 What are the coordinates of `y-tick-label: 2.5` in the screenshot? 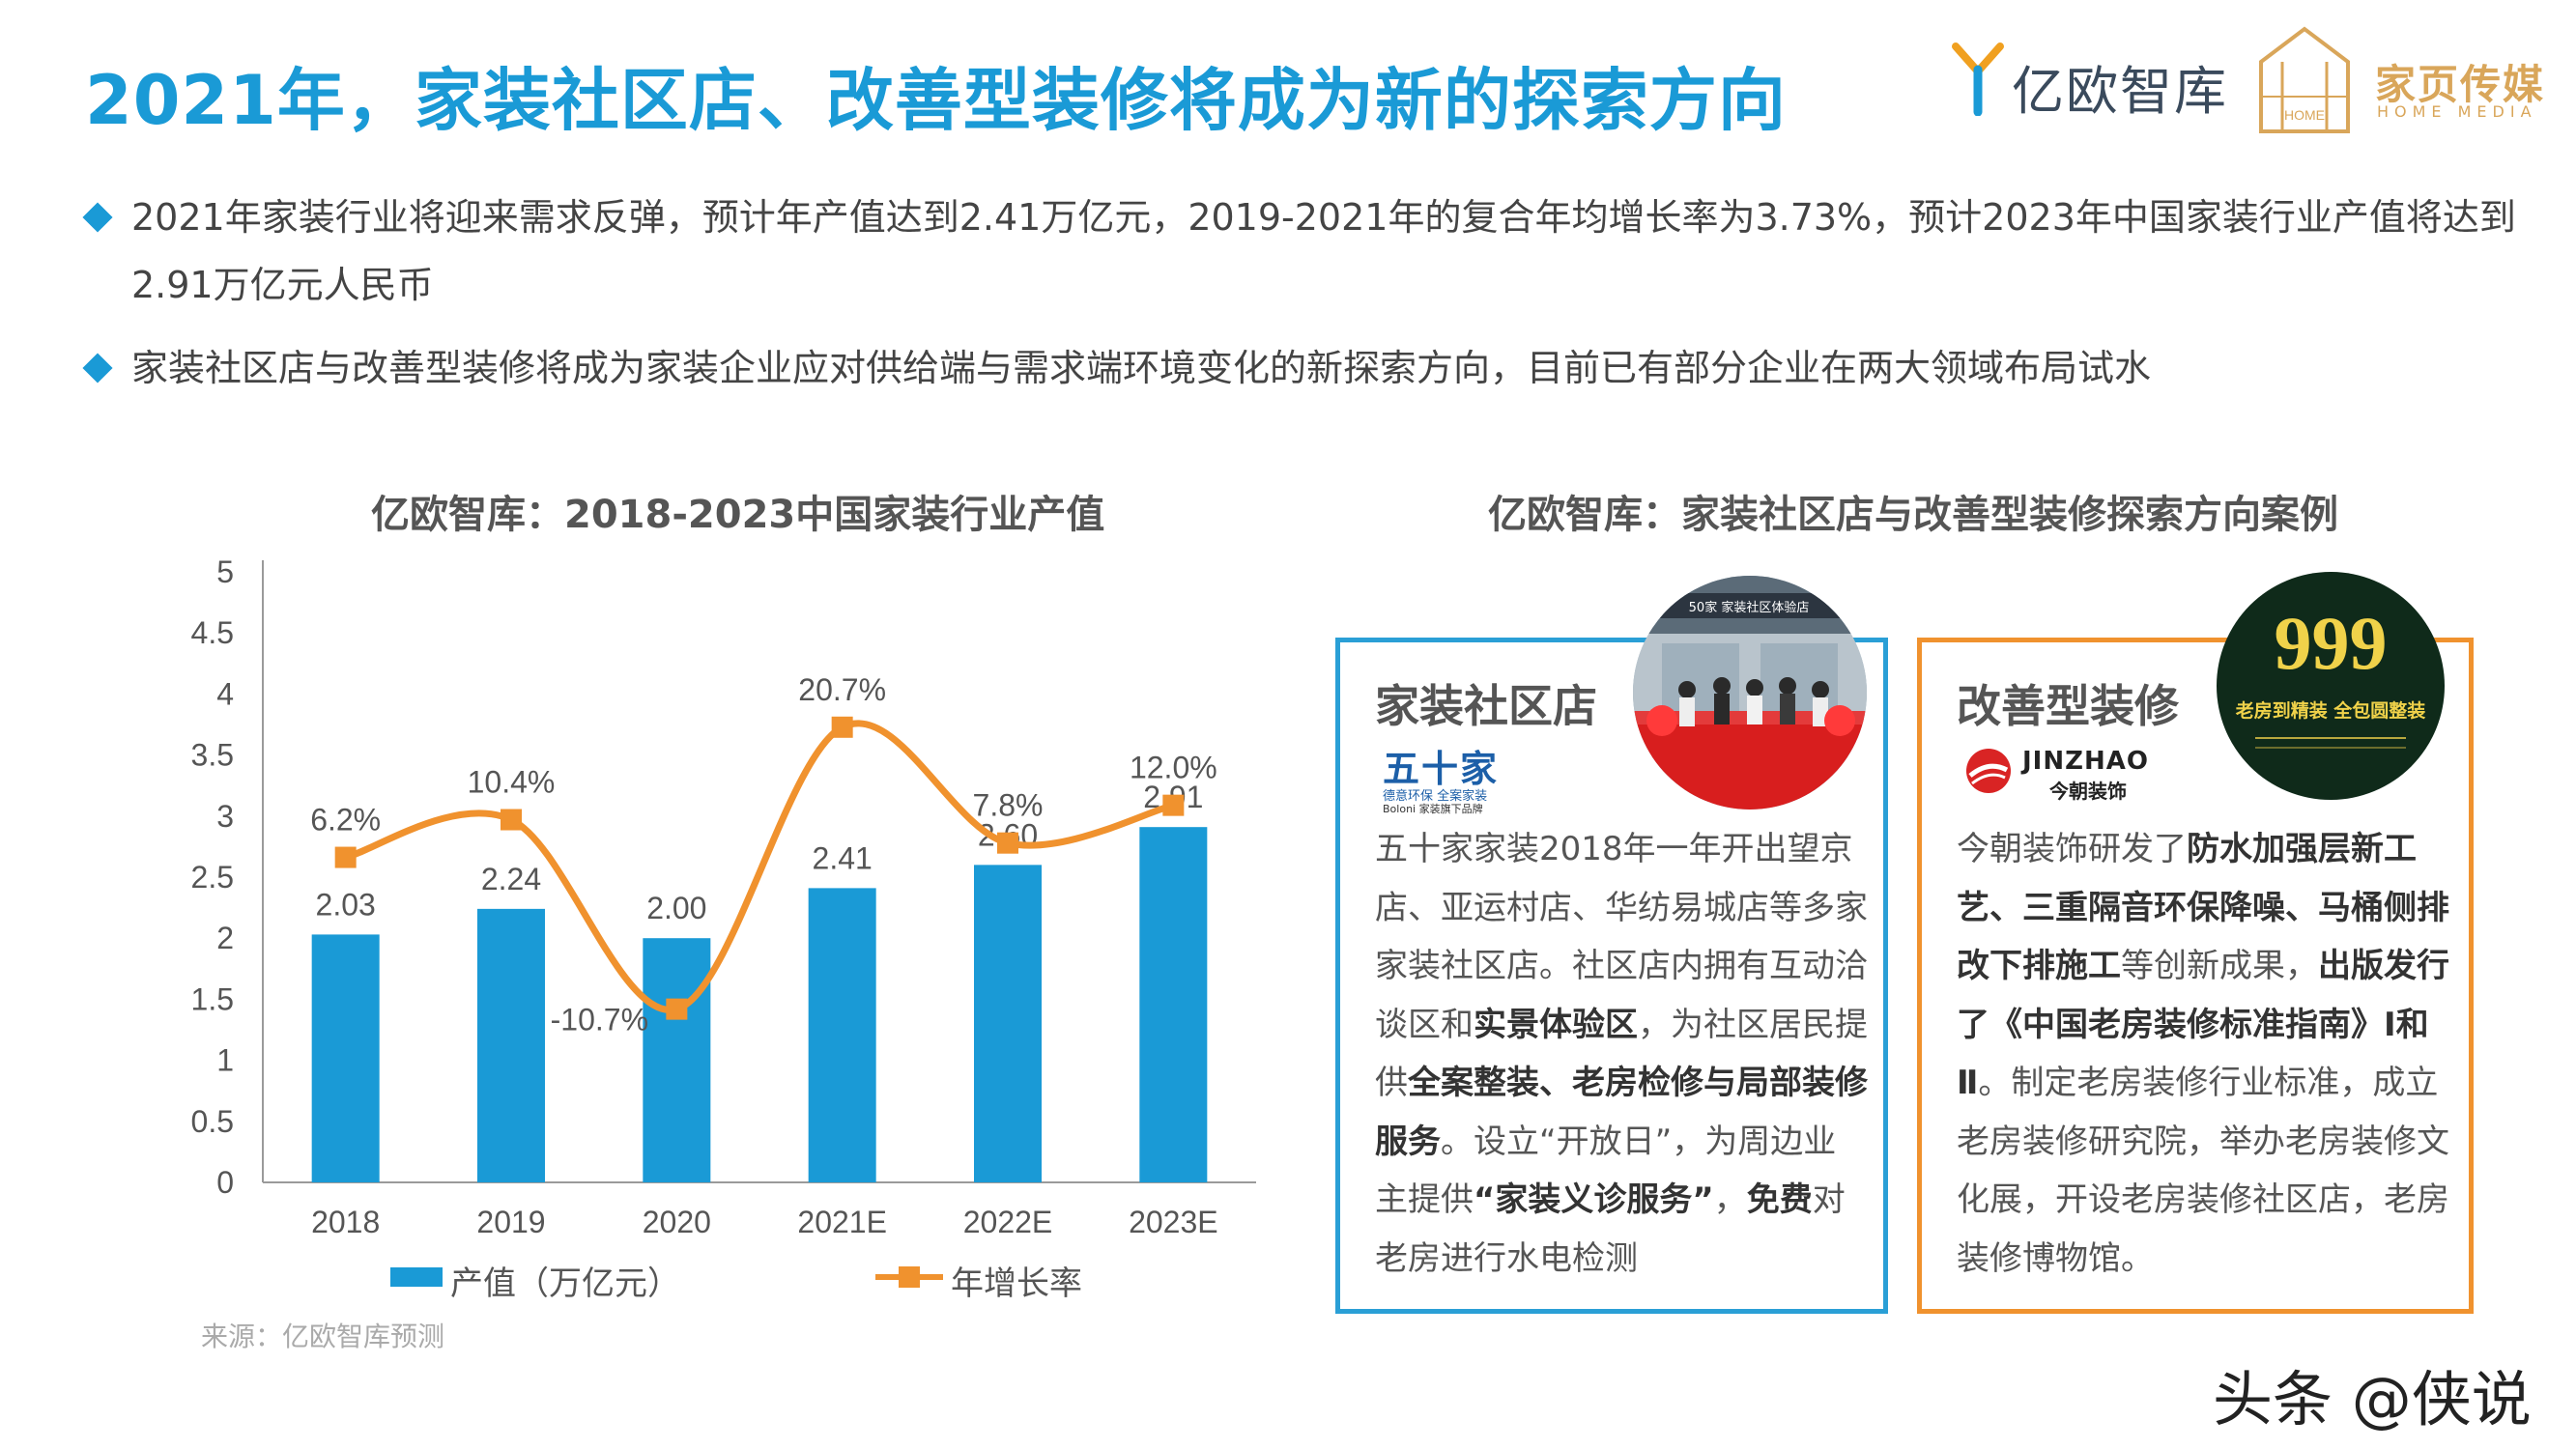 It's located at (213, 877).